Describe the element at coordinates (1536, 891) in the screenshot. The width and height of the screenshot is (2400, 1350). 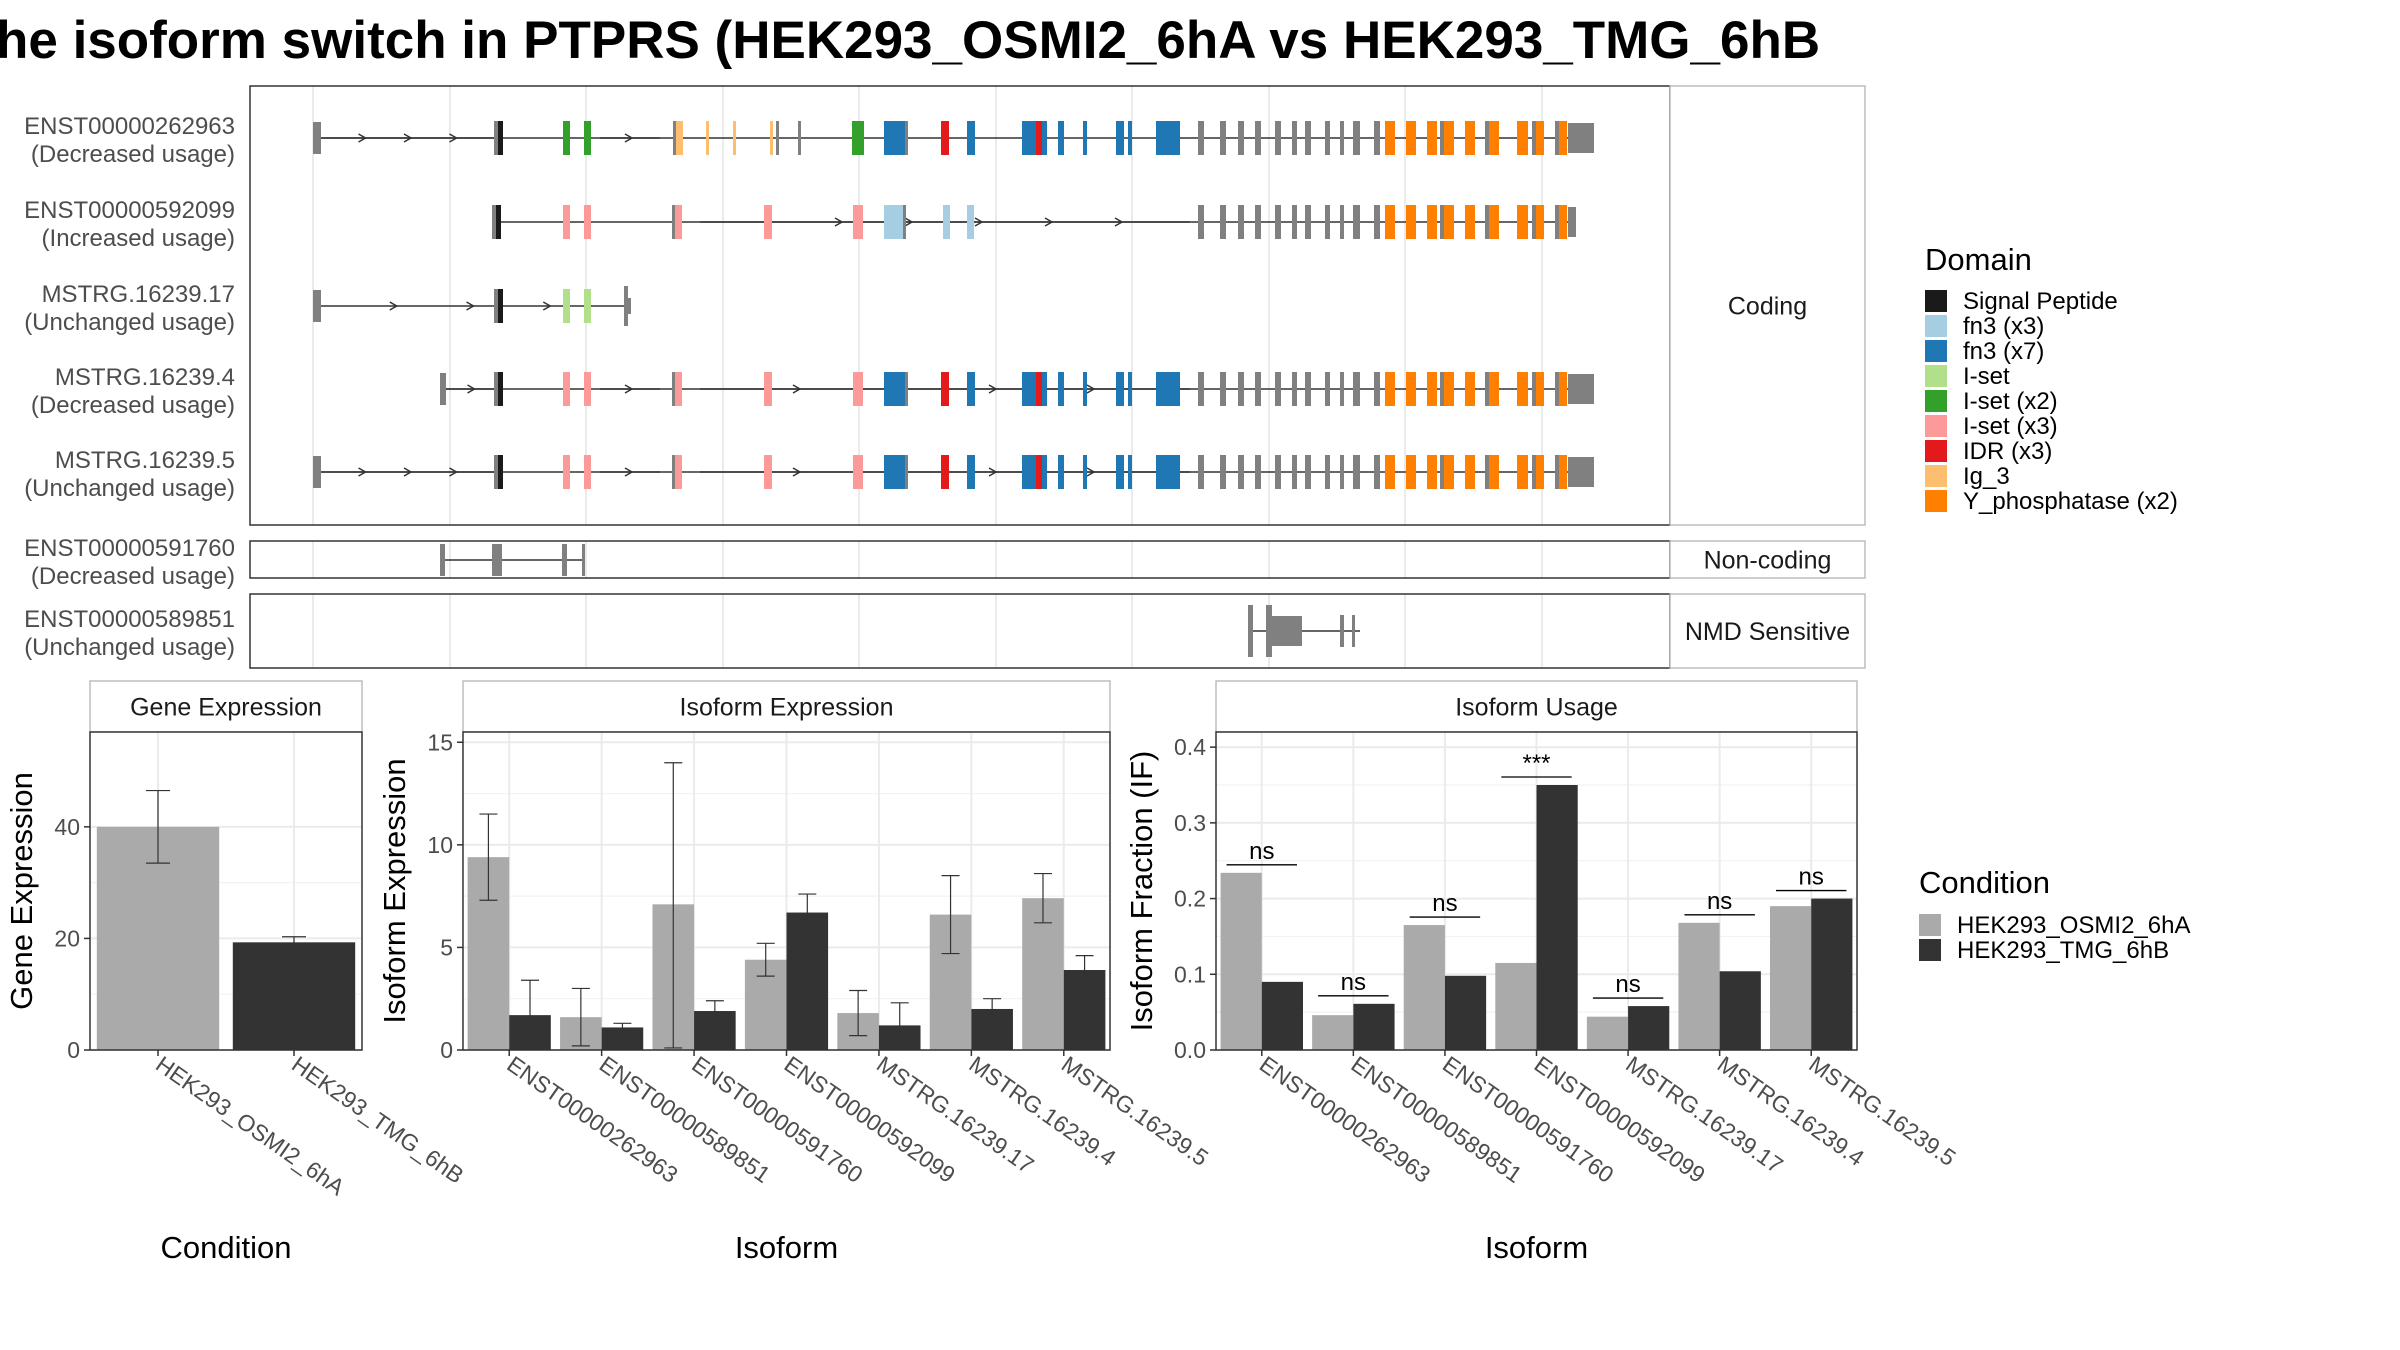
I see `chart-panel-border` at that location.